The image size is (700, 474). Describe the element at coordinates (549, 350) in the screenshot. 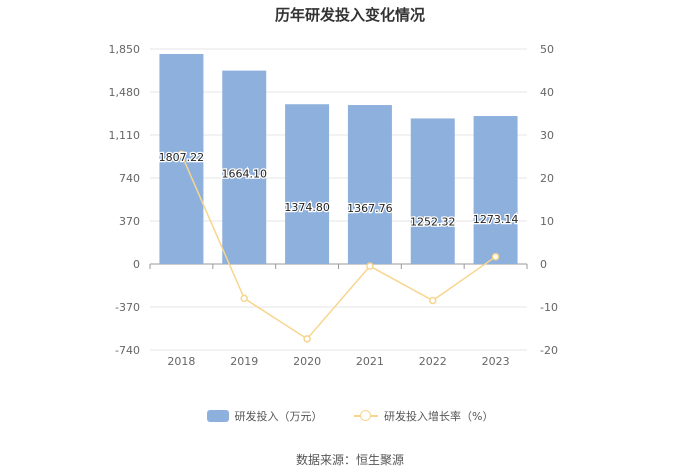

I see `y-right-tick-label: -20` at that location.